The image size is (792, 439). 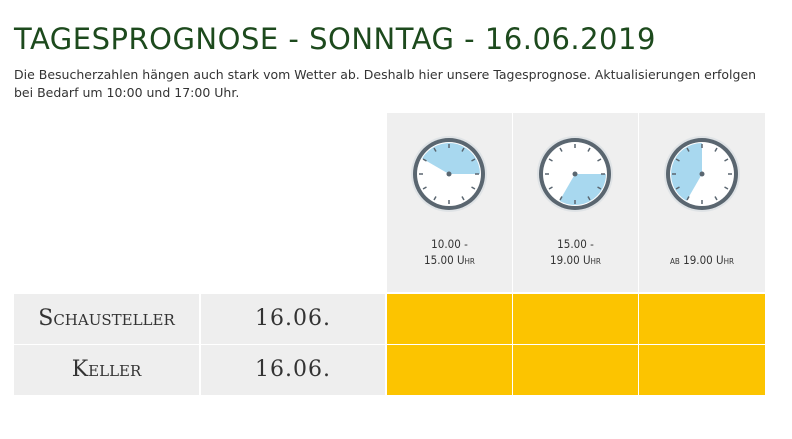 I want to click on page-title: TAGESPROGNOSE - SONNTAG - 16.06.2019, so click(x=335, y=39).